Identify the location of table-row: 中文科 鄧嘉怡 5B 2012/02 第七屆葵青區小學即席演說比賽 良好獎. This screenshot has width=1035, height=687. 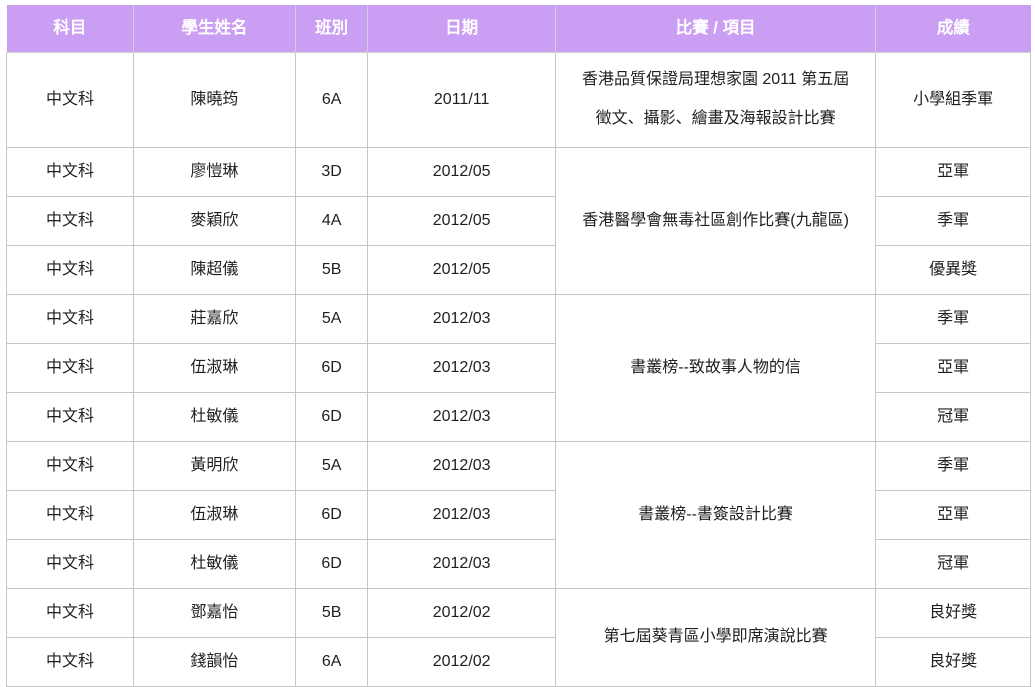
(518, 637).